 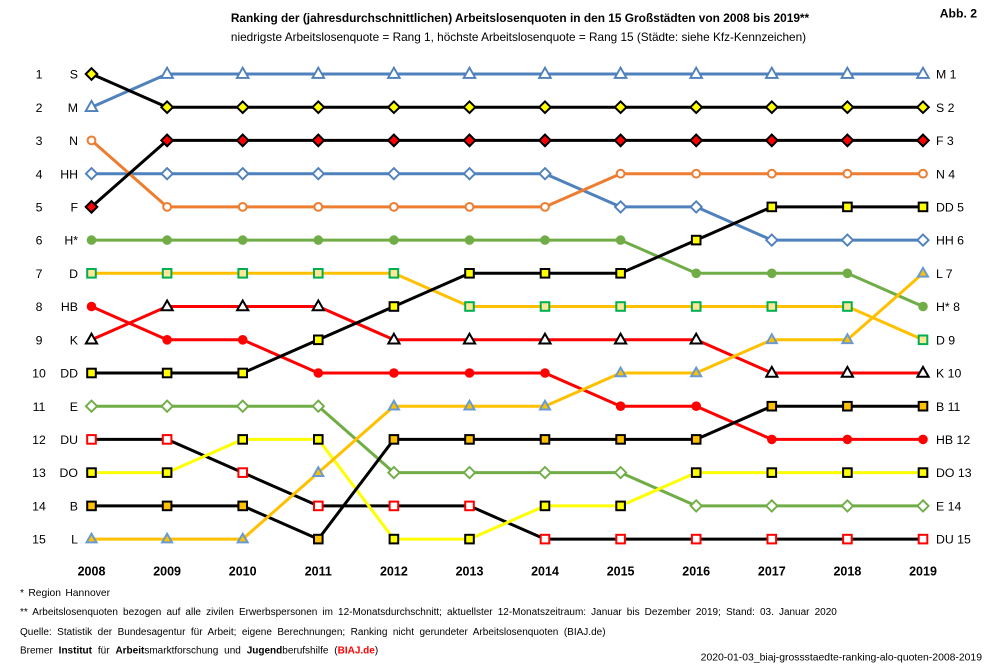 I want to click on svg-text: D, so click(x=73, y=274).